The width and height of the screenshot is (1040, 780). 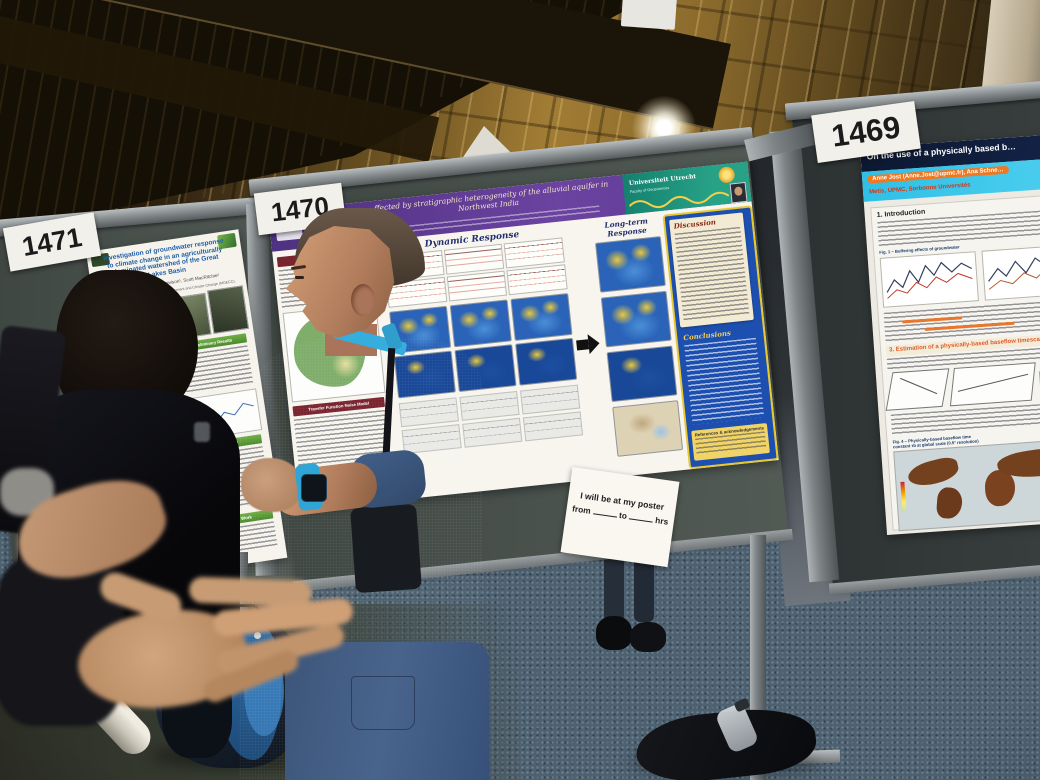 What do you see at coordinates (903, 496) in the screenshot?
I see `map-legend` at bounding box center [903, 496].